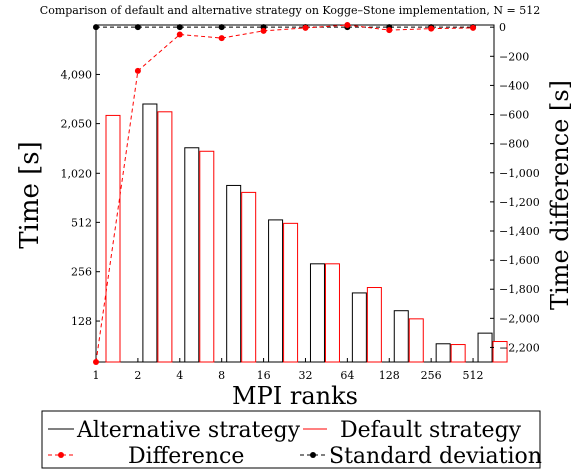  Describe the element at coordinates (305, 375) in the screenshot. I see `x-tick-label: 32` at that location.